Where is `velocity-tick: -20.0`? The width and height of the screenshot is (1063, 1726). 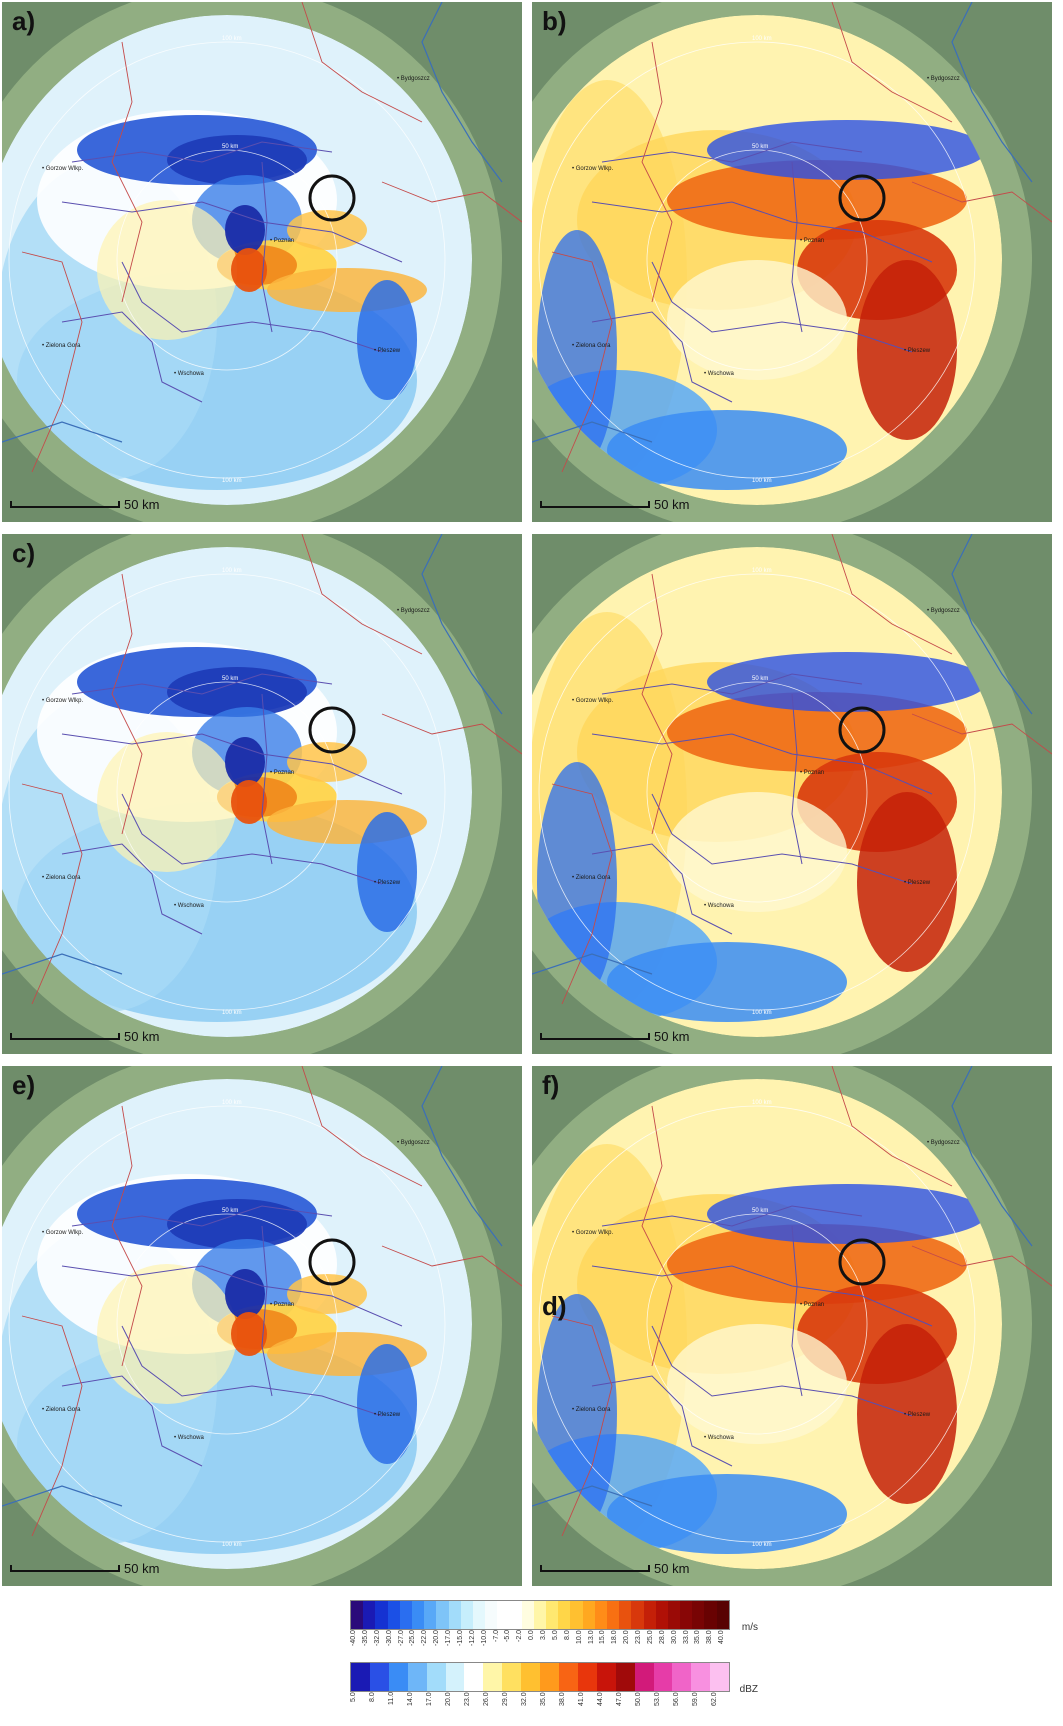 velocity-tick: -20.0 is located at coordinates (437, 1638).